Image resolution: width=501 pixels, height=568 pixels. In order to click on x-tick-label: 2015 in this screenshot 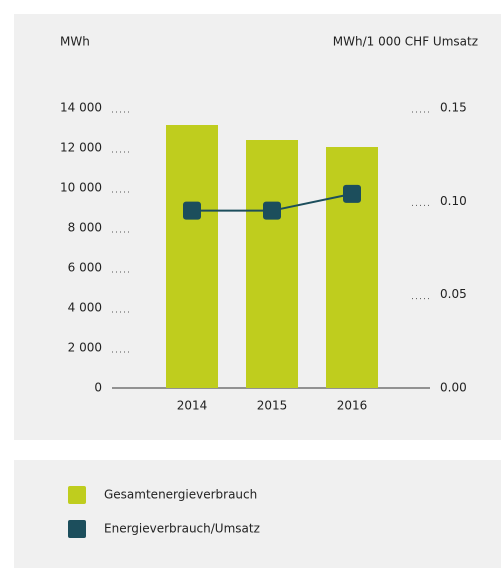, I will do `click(272, 406)`.